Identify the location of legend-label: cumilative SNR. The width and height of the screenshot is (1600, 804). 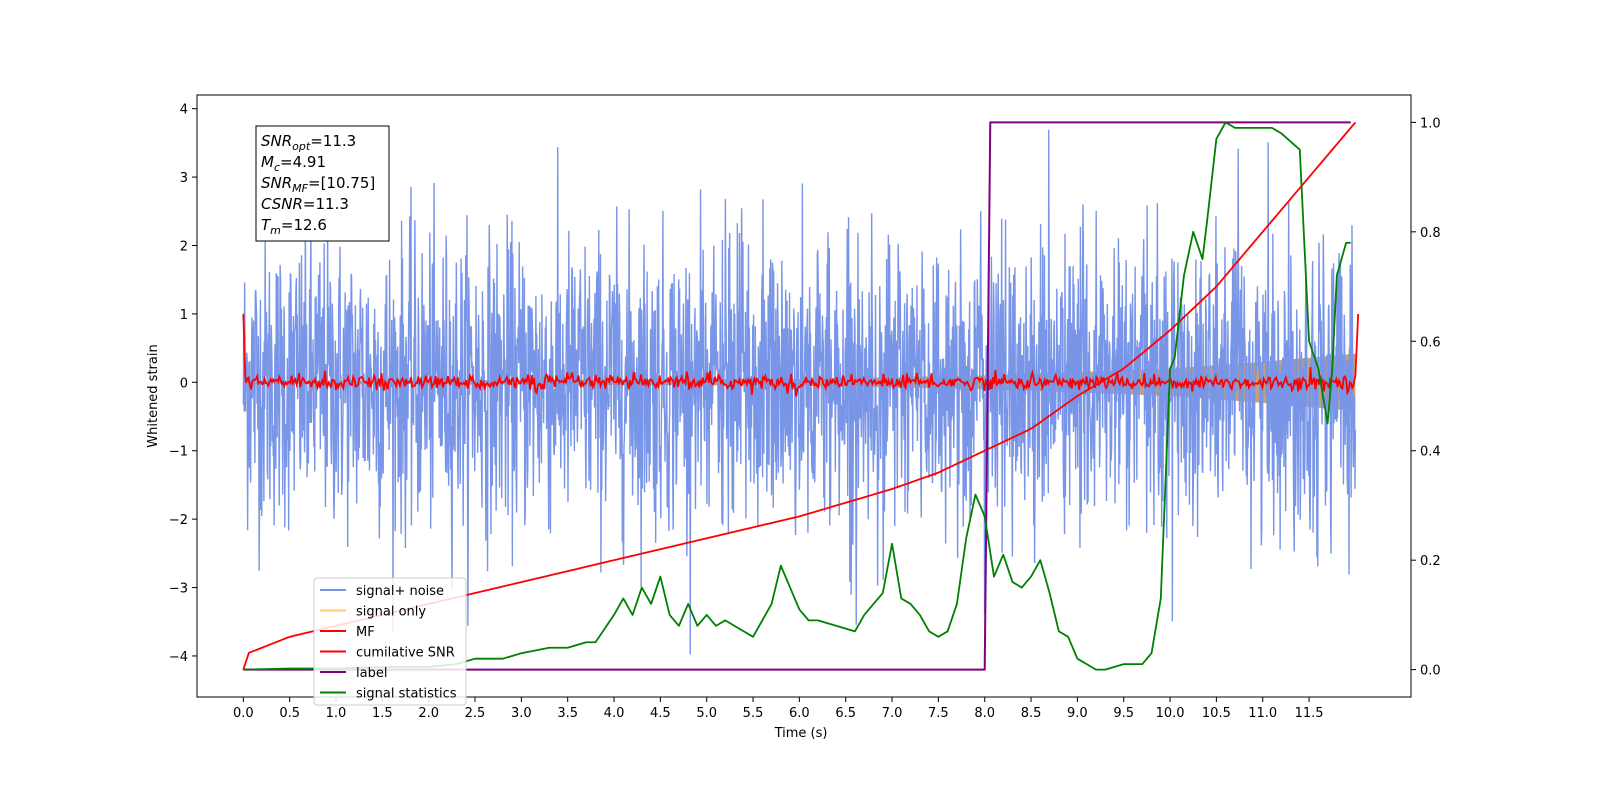
(405, 653).